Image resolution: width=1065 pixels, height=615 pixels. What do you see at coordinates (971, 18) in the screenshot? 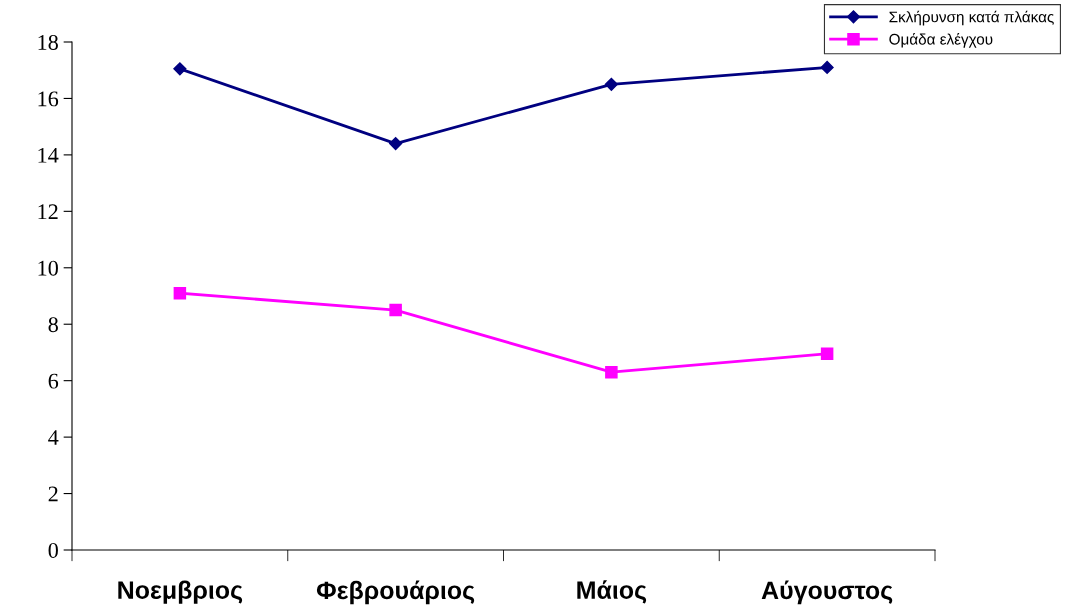
I see `legend-label: Σκλήρυνση κατά πλάκας` at bounding box center [971, 18].